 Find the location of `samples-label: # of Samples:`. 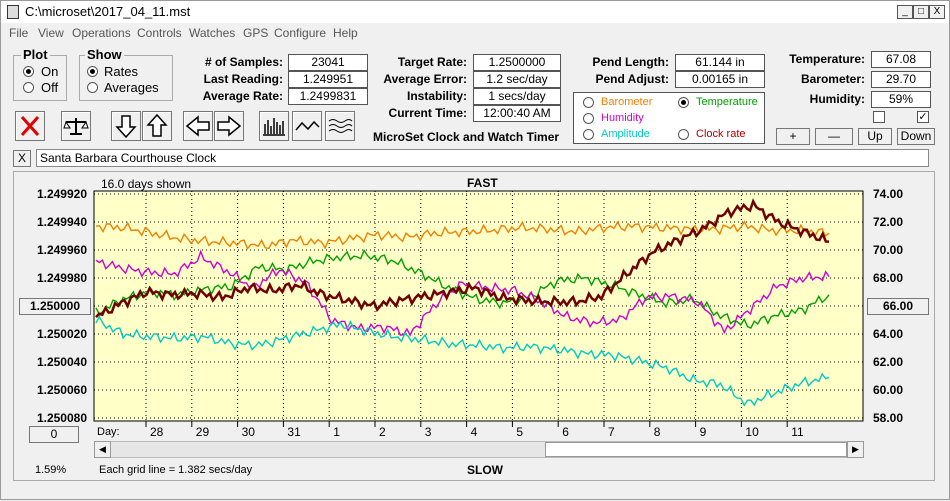

samples-label: # of Samples: is located at coordinates (243, 62).